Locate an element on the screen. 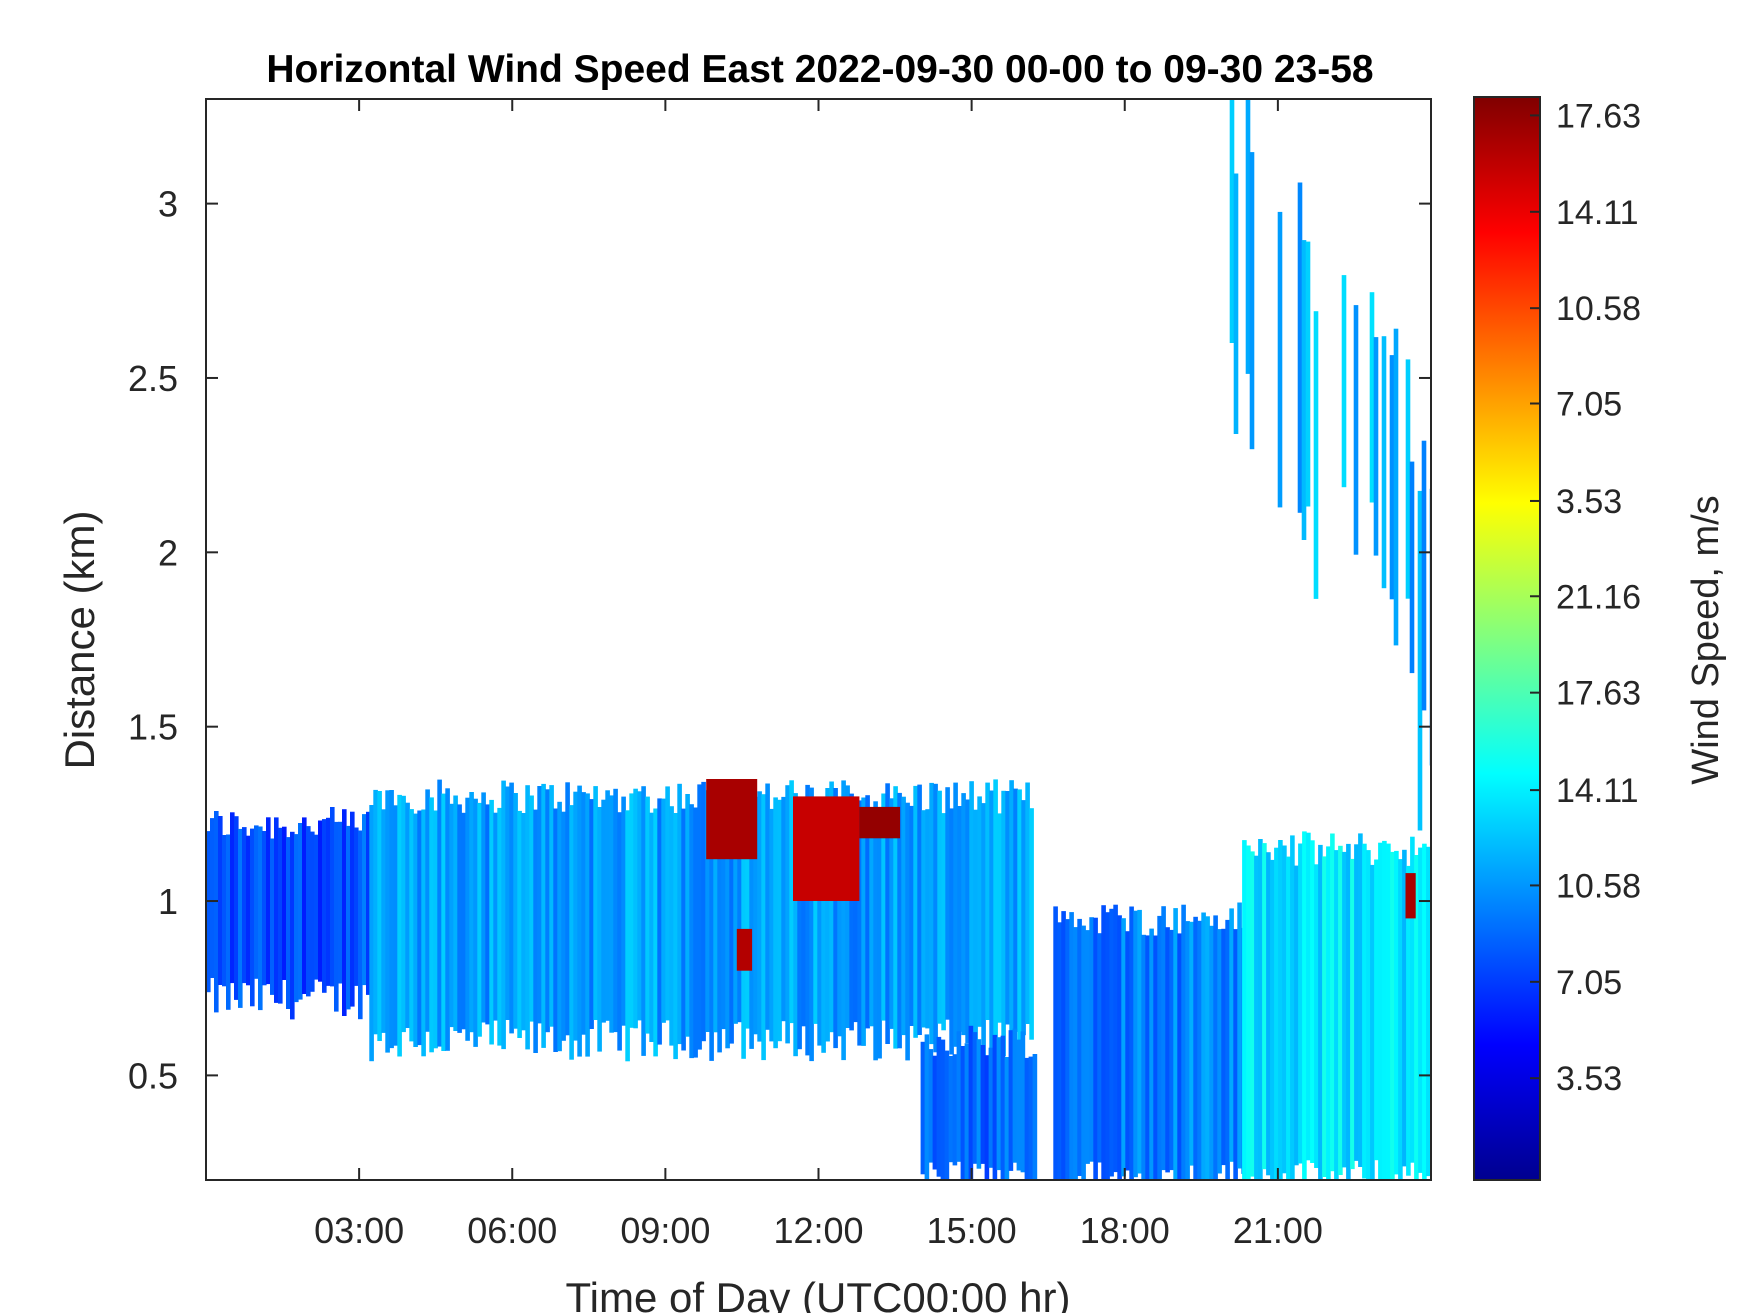 The width and height of the screenshot is (1750, 1313). x-tick-label: 12:00 is located at coordinates (818, 1230).